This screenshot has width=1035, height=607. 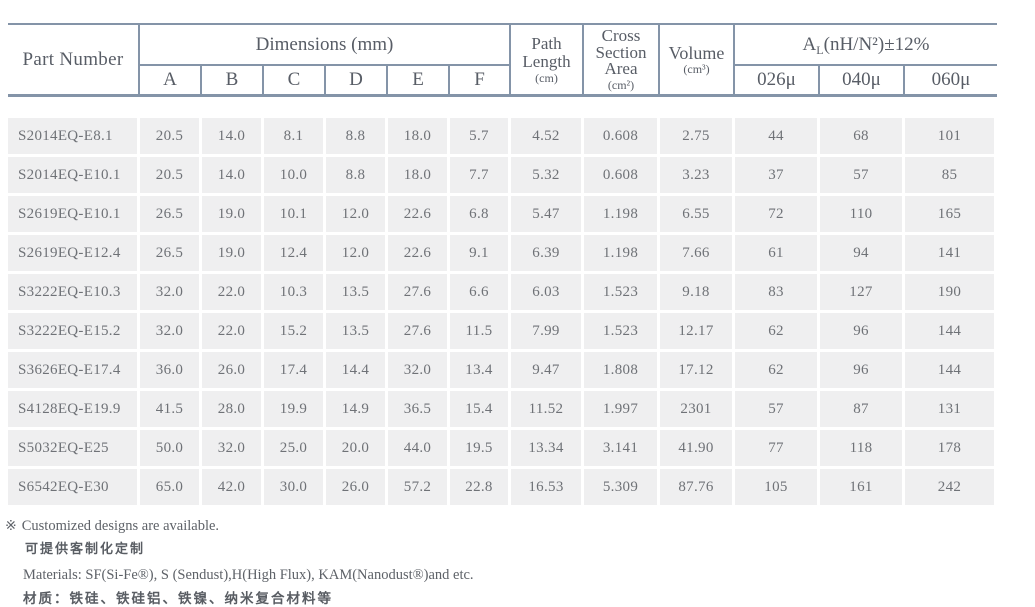 I want to click on col-header-label: 026μ, so click(x=776, y=80).